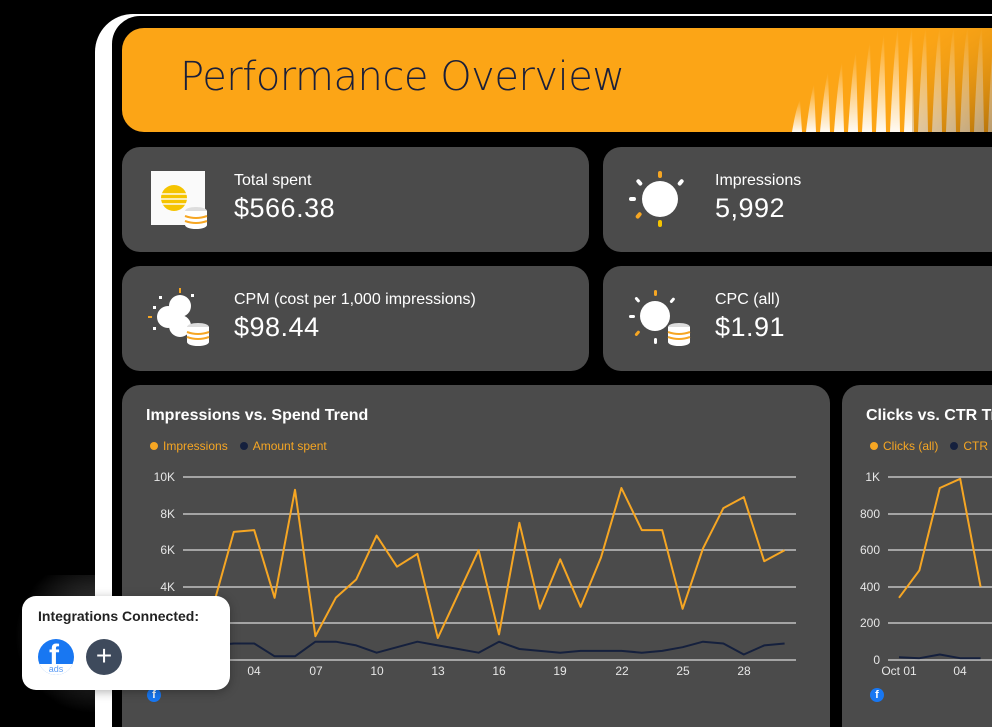 The width and height of the screenshot is (992, 727). Describe the element at coordinates (870, 587) in the screenshot. I see `y-tick: 400` at that location.